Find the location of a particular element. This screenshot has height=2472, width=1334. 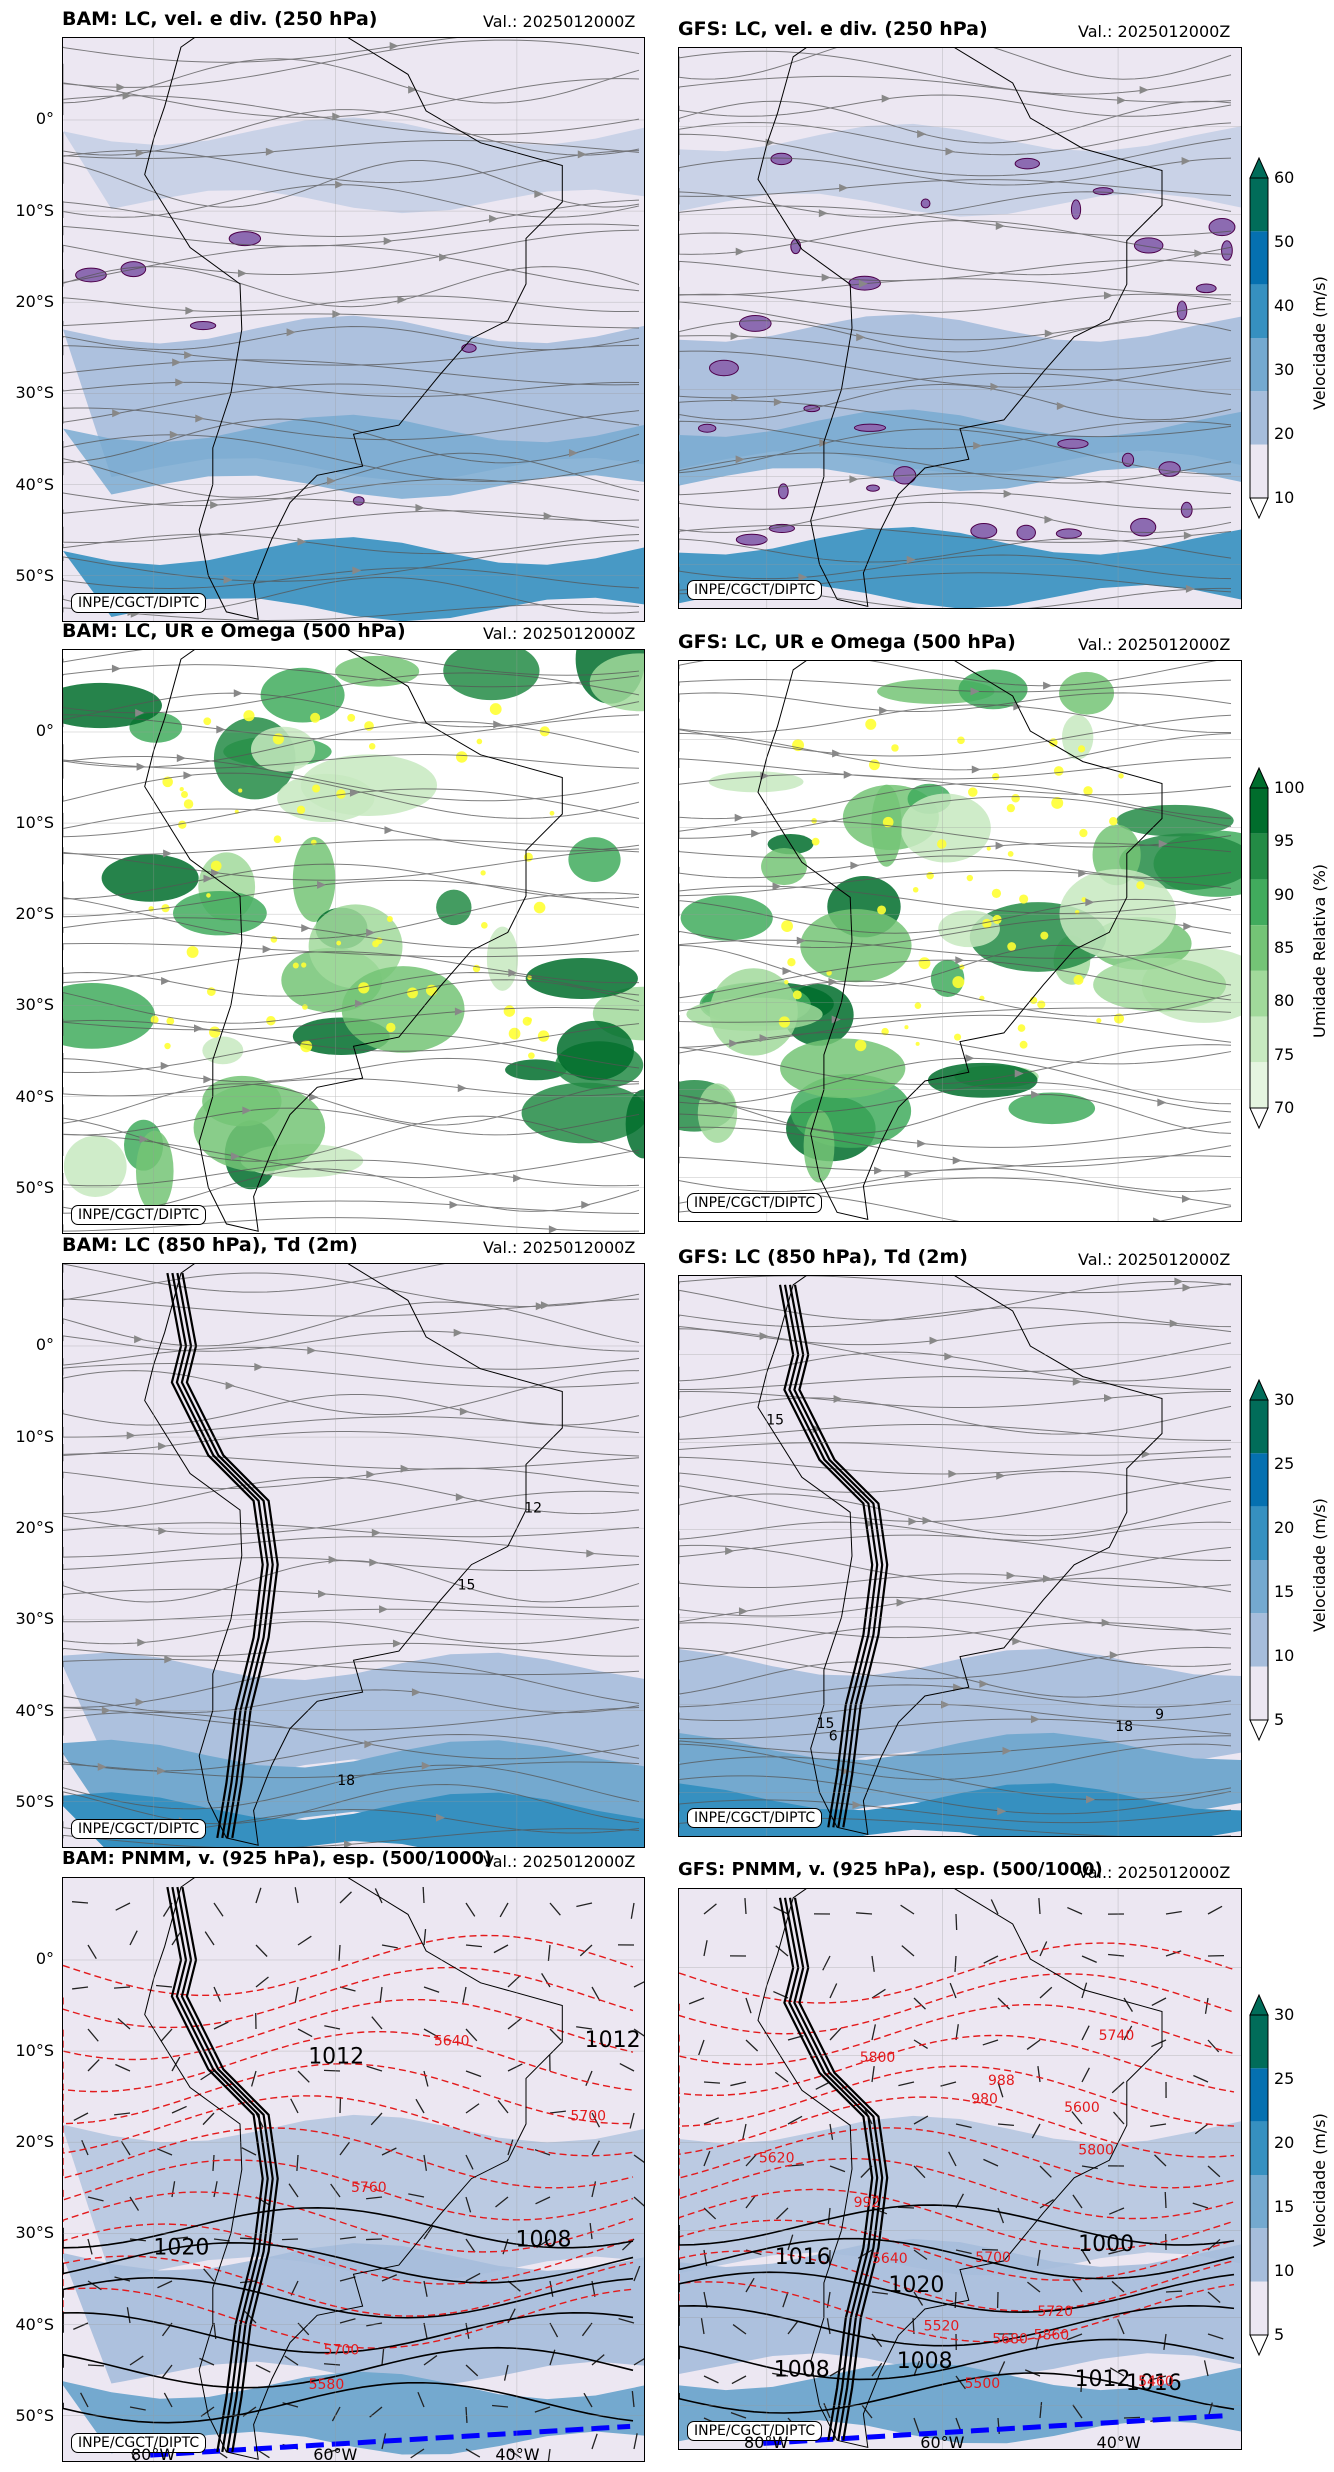

contour-label: 5620 is located at coordinates (777, 2158).